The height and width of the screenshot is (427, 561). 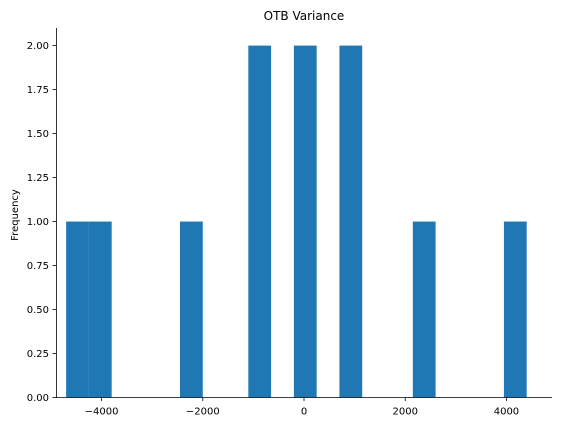 What do you see at coordinates (102, 412) in the screenshot?
I see `x-tick-label: −4000` at bounding box center [102, 412].